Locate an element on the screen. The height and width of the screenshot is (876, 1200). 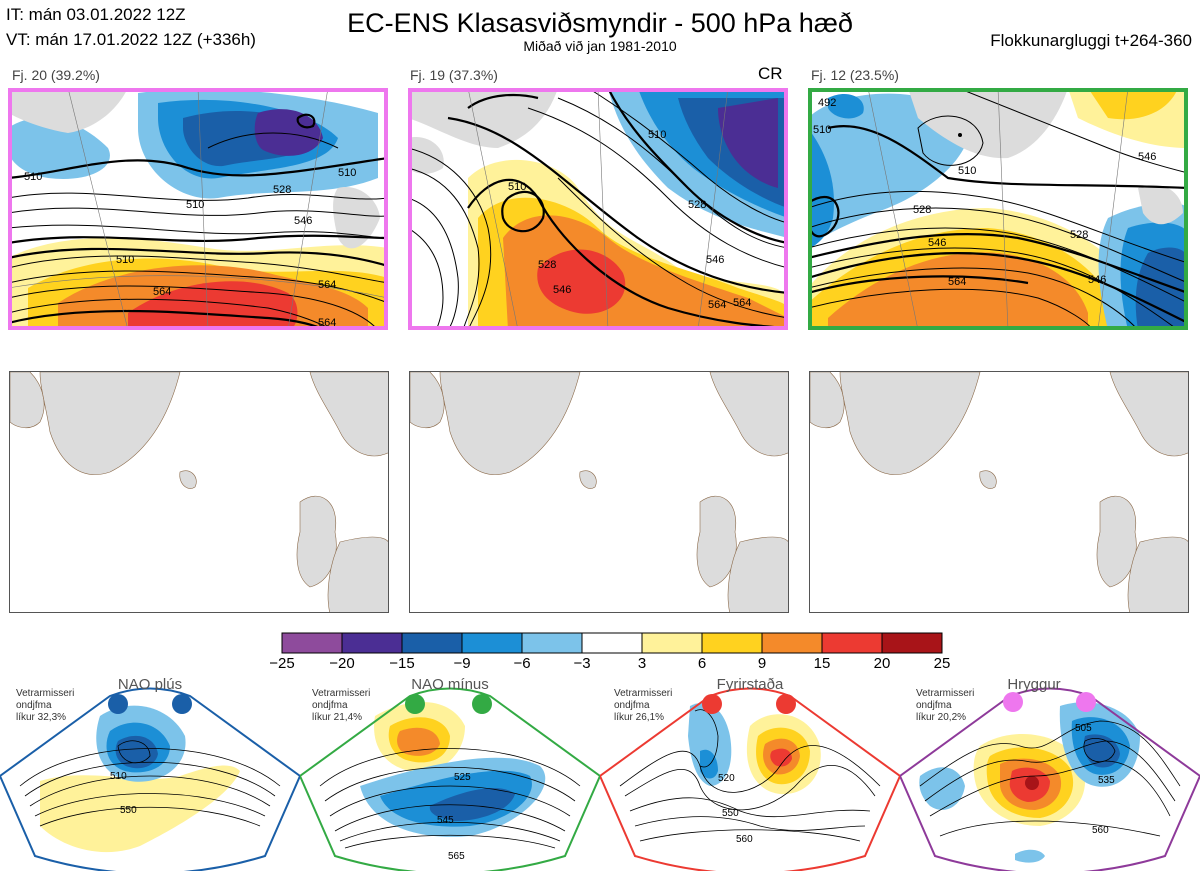
regime-contour-label: 565 is located at coordinates (456, 856).